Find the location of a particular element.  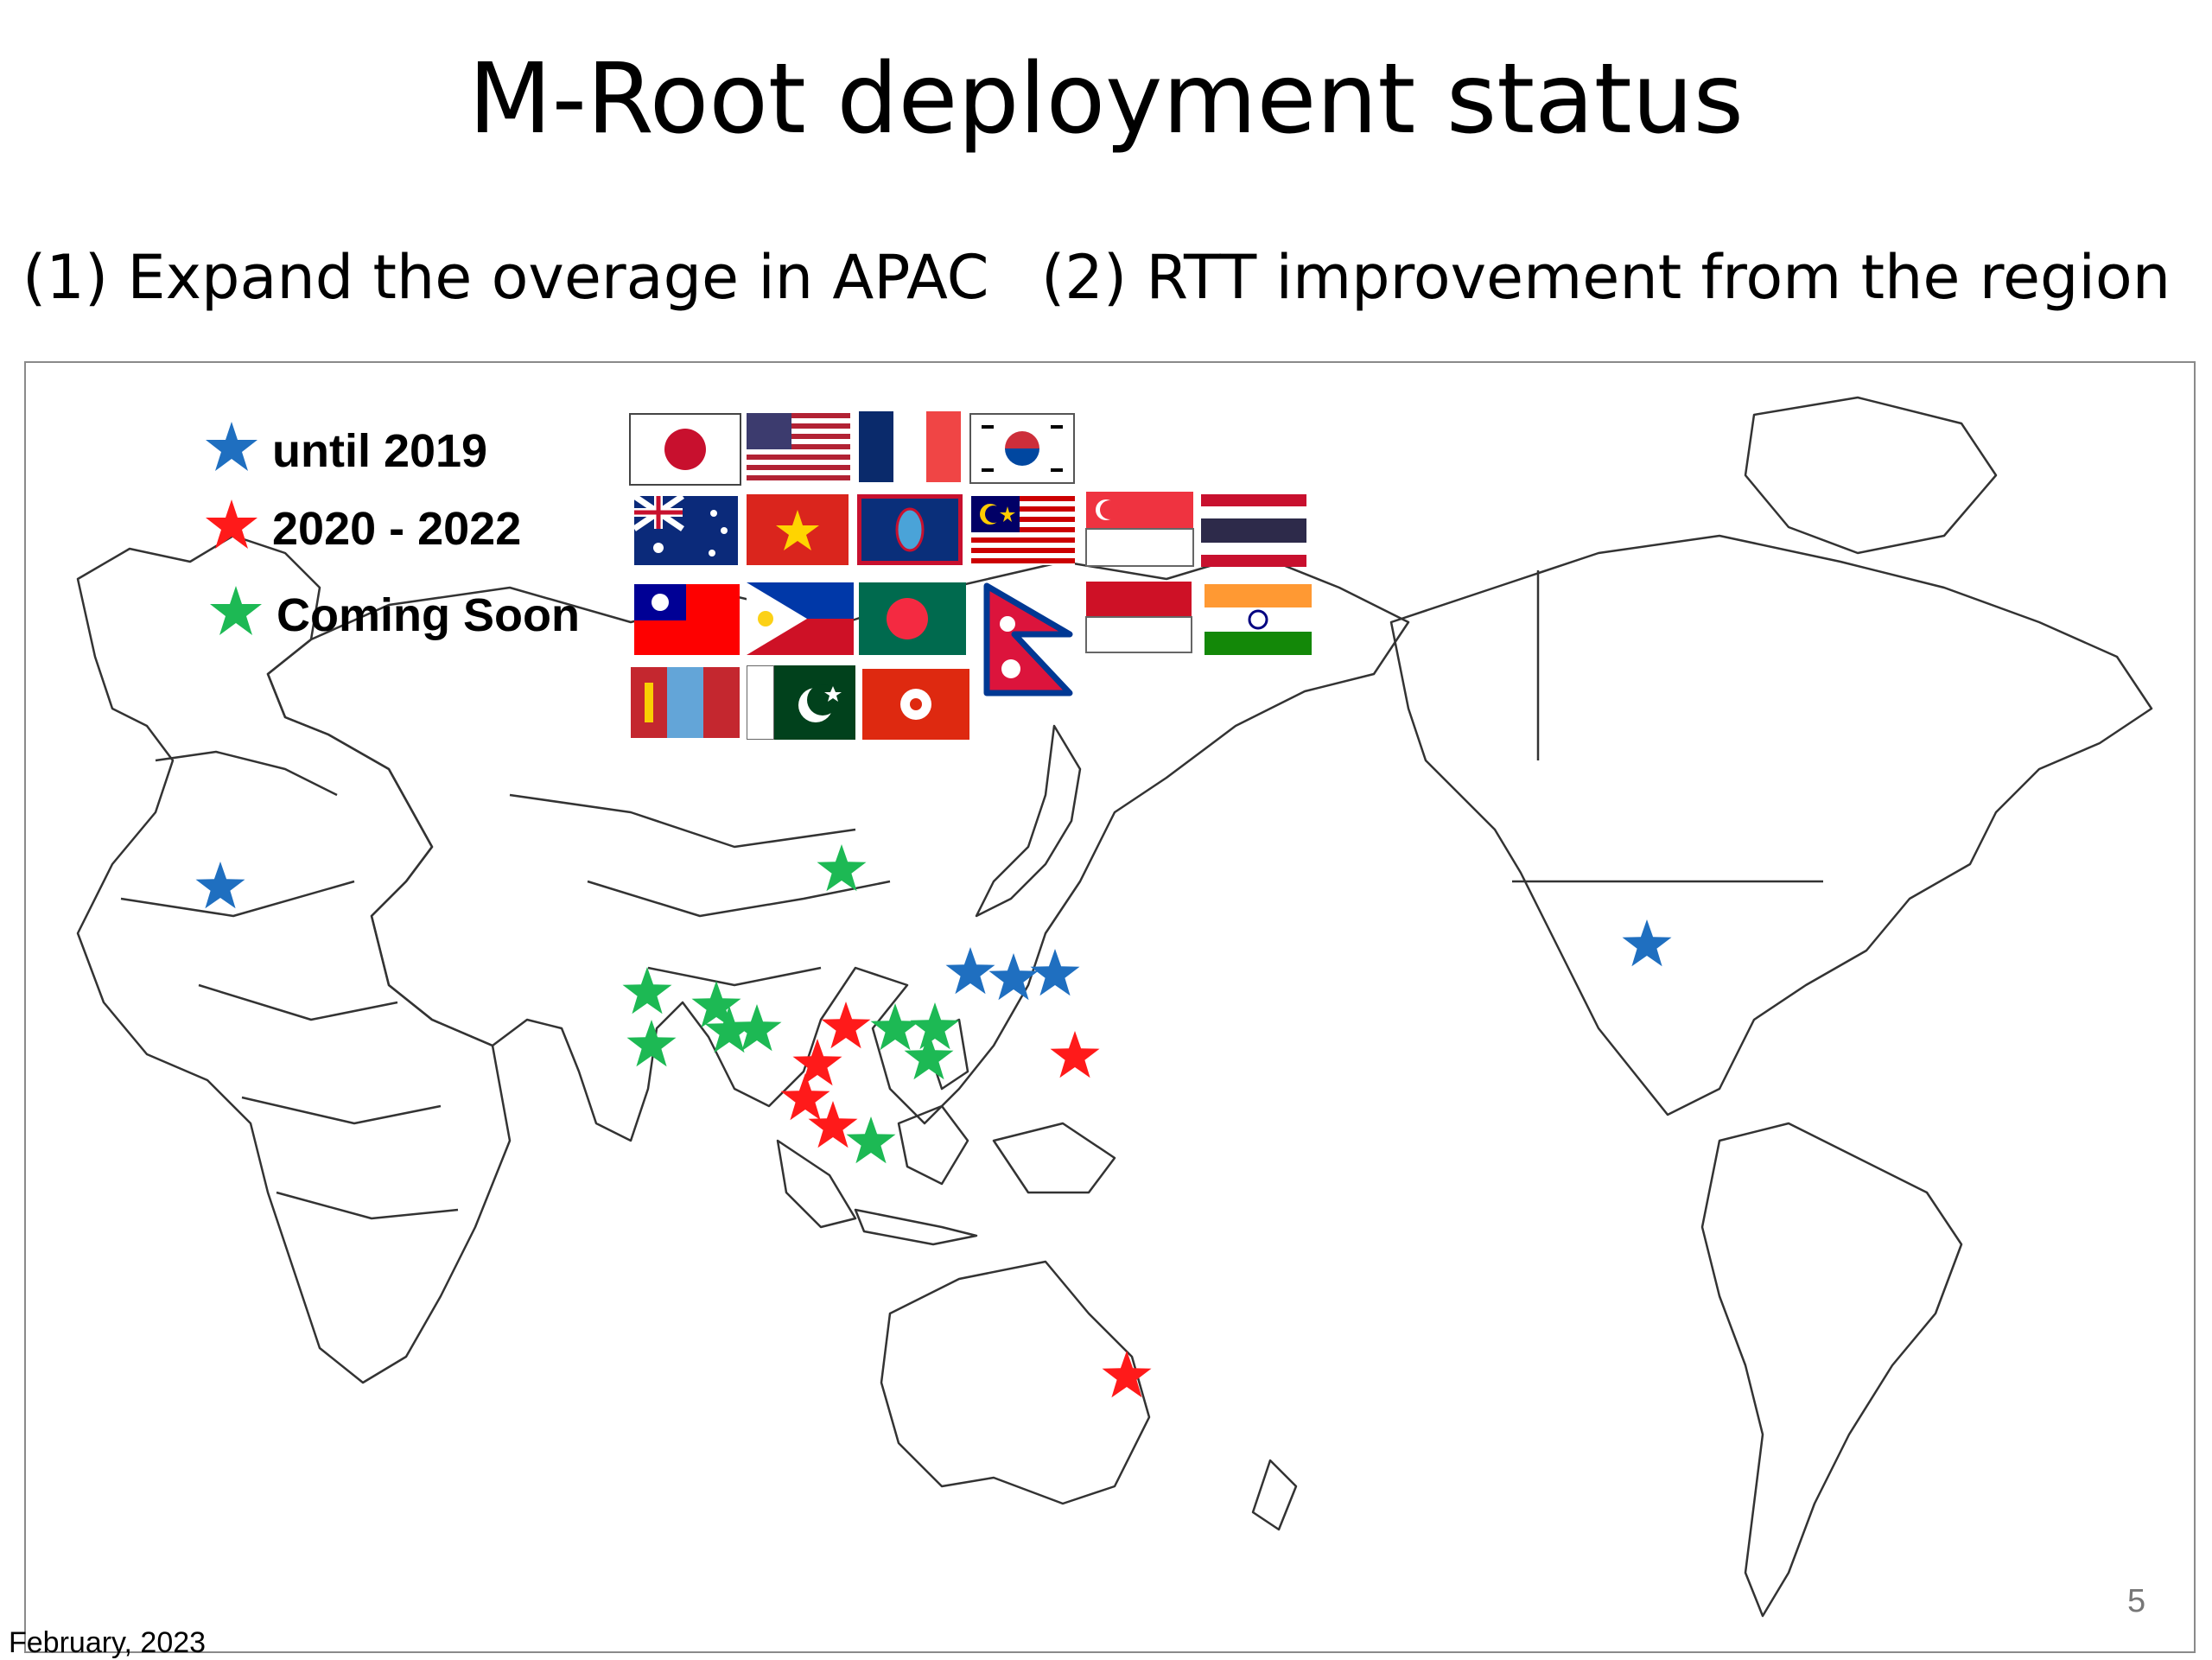

pakistan-flag-icon is located at coordinates (801, 702).